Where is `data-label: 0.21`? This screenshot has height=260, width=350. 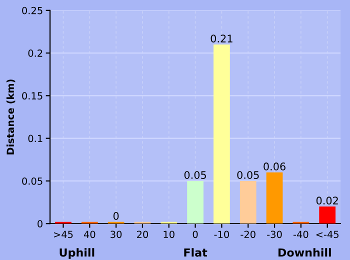
data-label: 0.21 is located at coordinates (221, 38).